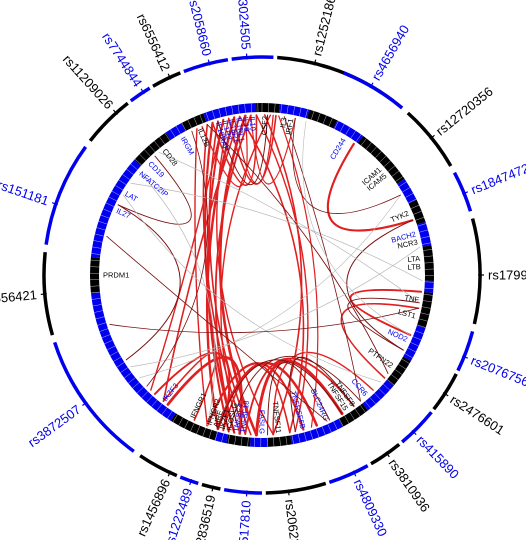 The image size is (526, 540). What do you see at coordinates (412, 298) in the screenshot?
I see `gene-label: TNF` at bounding box center [412, 298].